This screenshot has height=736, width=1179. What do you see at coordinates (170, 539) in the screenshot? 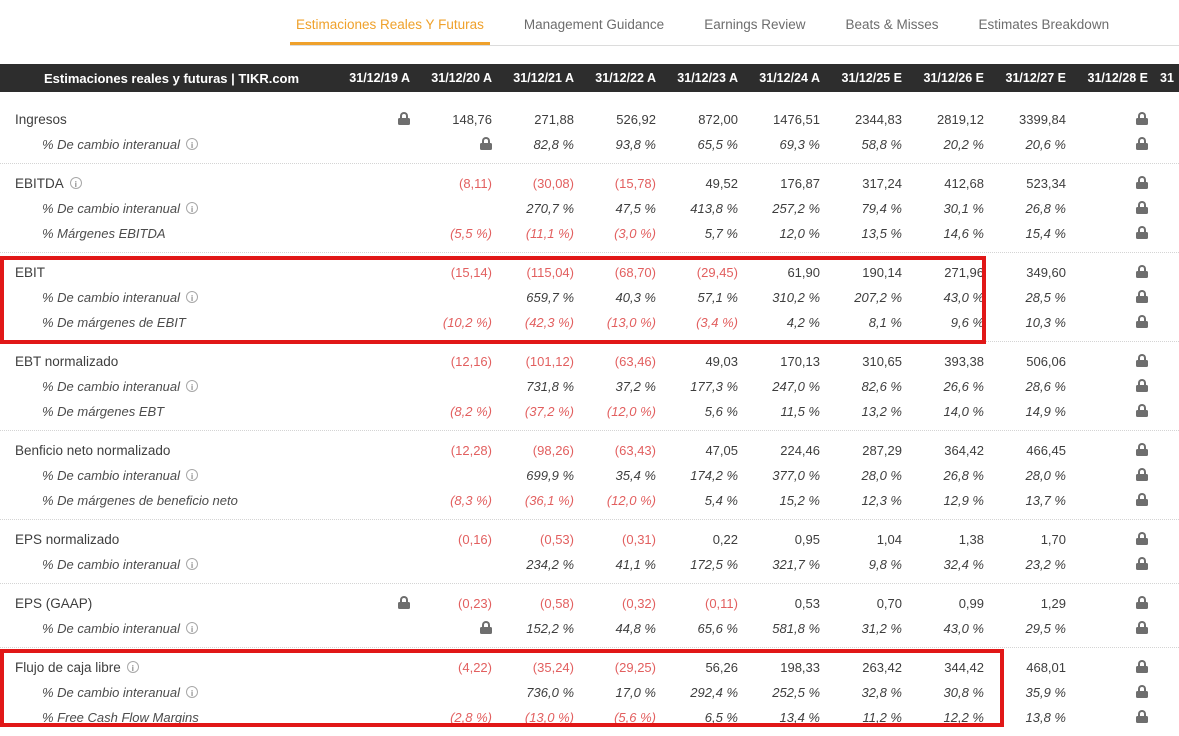
I see `row-label-eps-normalizado: EPS normalizado` at bounding box center [170, 539].